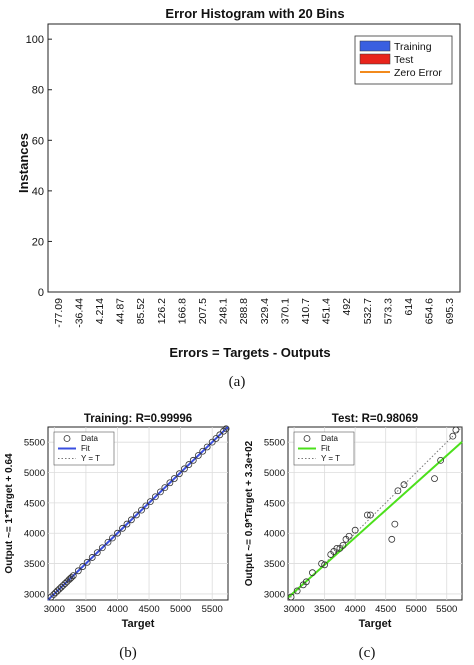 Image resolution: width=474 pixels, height=665 pixels. What do you see at coordinates (324, 609) in the screenshot?
I see `test-x-tick-label-1: 3500` at bounding box center [324, 609].